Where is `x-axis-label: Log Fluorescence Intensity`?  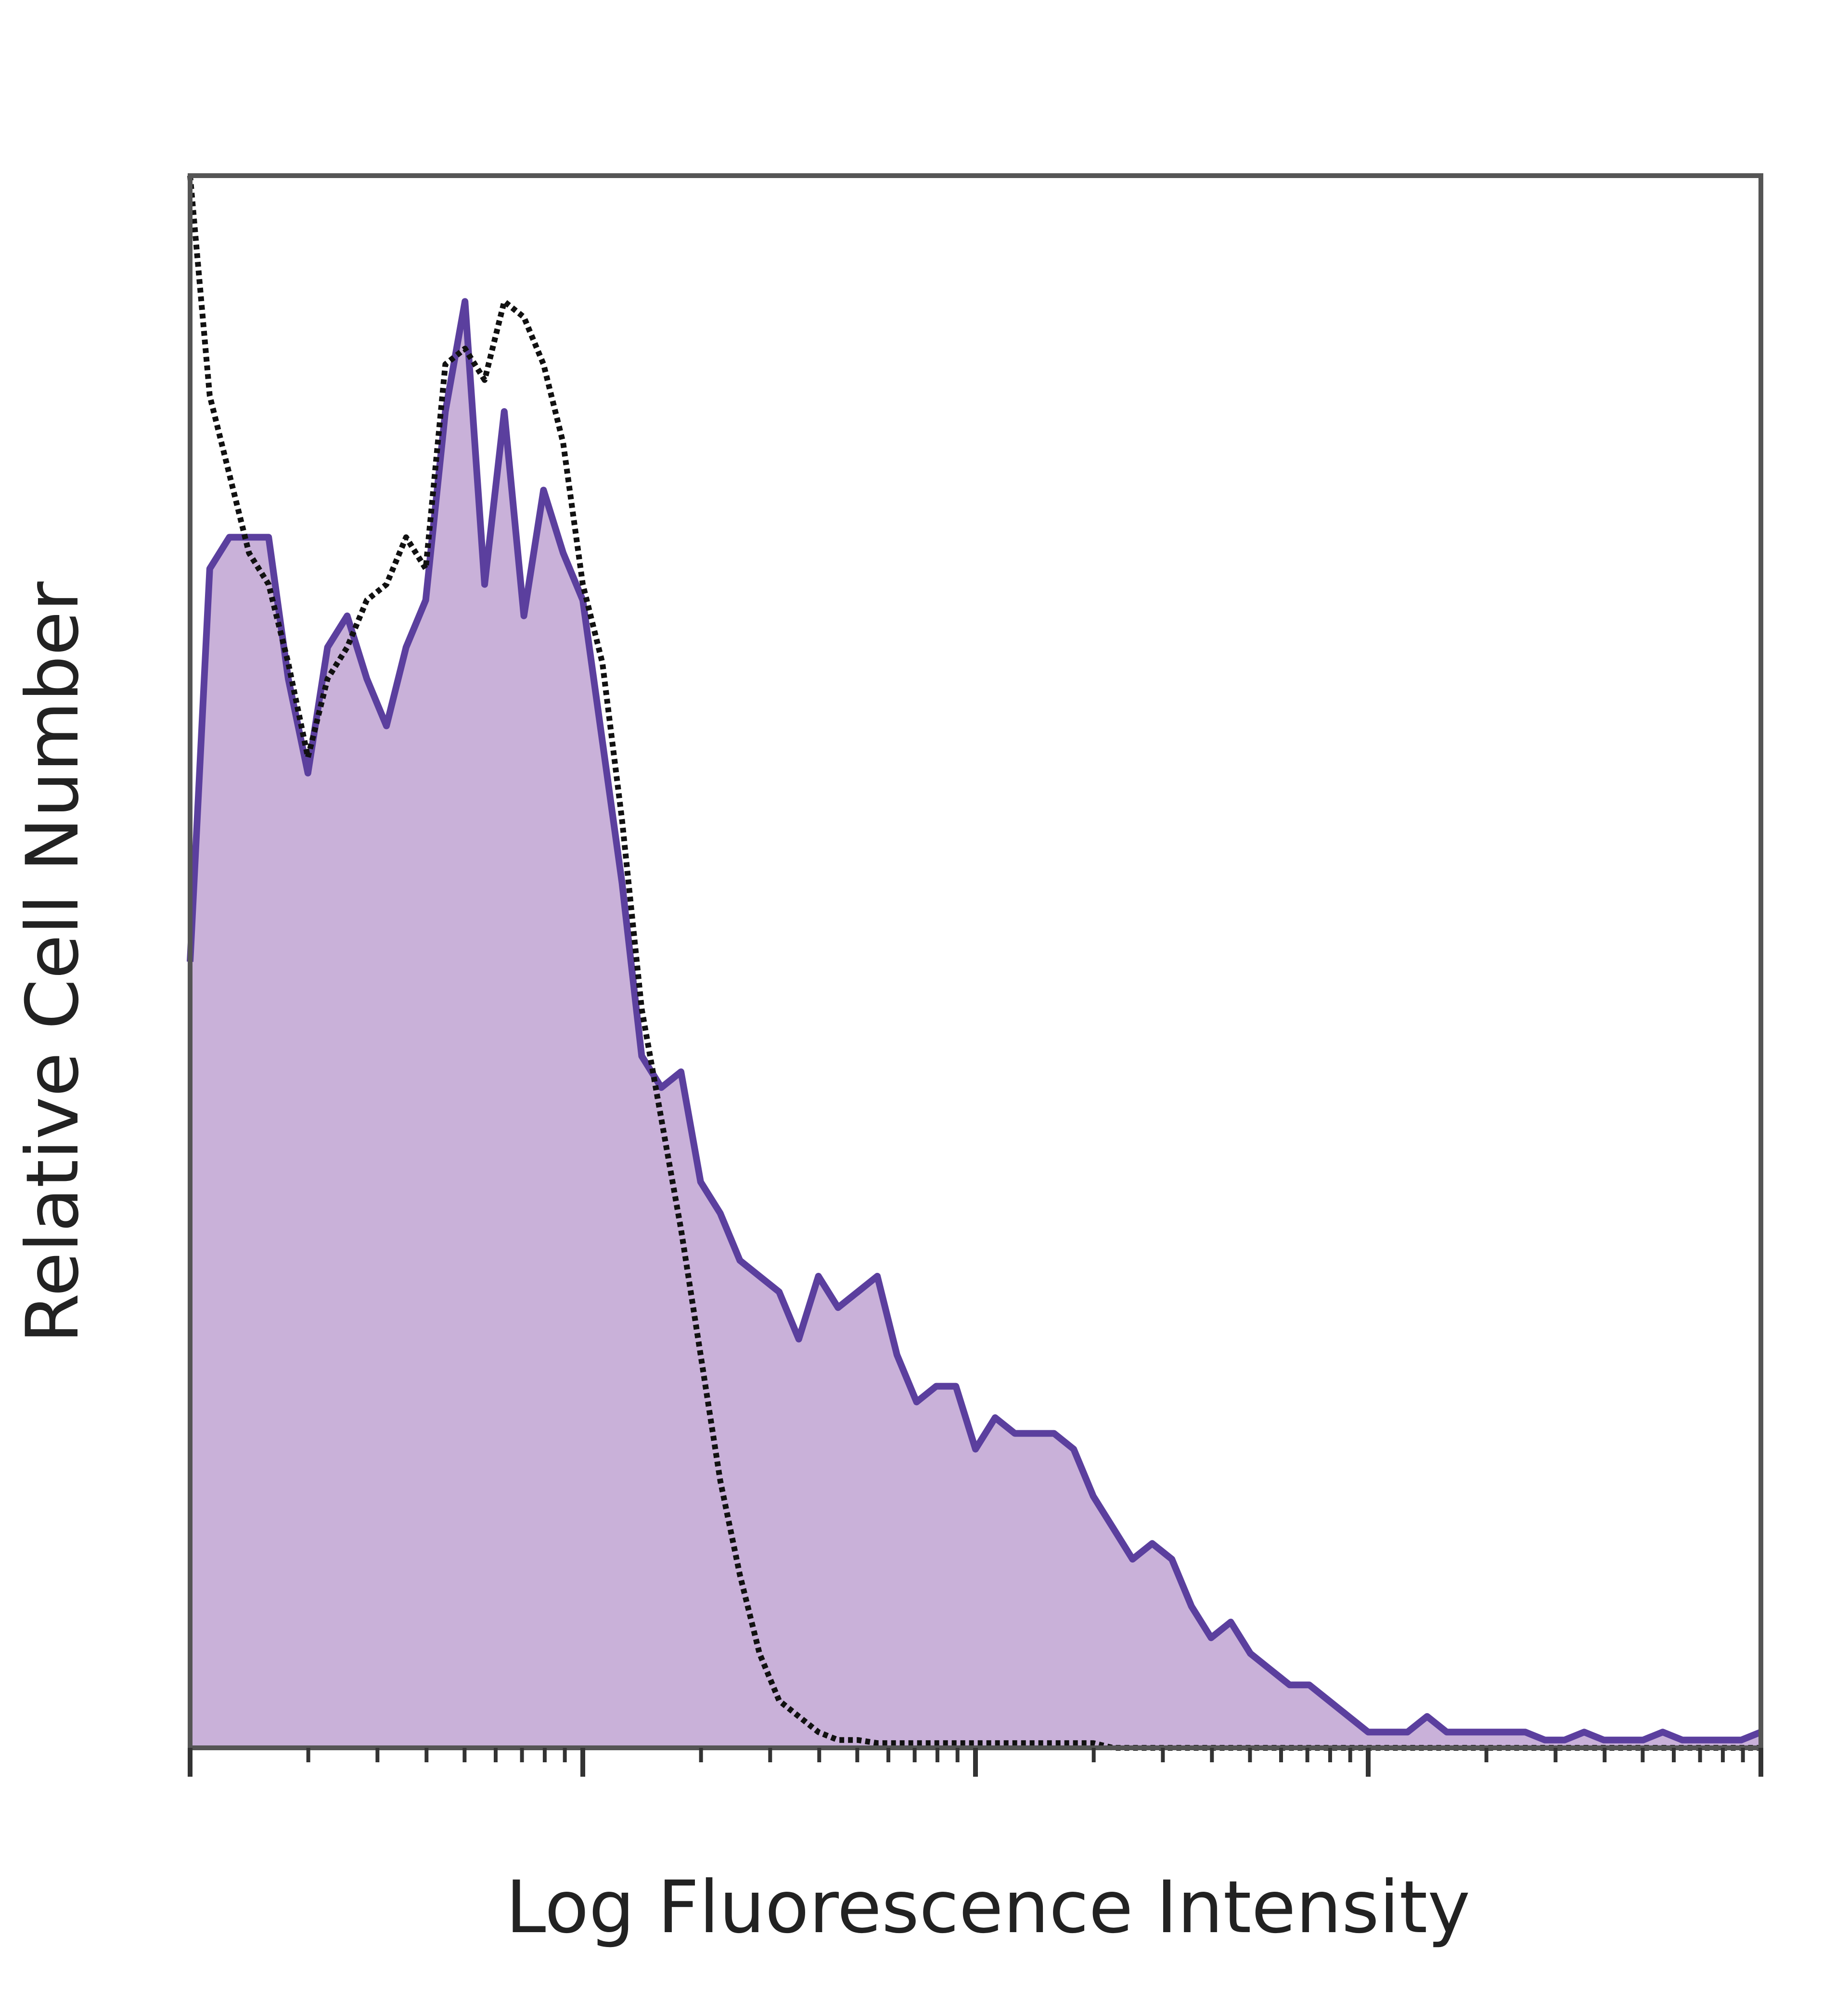 x-axis-label: Log Fluorescence Intensity is located at coordinates (988, 1907).